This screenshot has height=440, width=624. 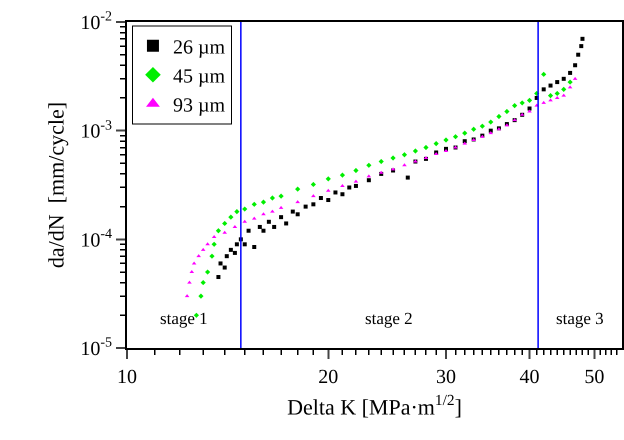 I want to click on y-tick-label: 10$^{-3}$, so click(x=96, y=130).